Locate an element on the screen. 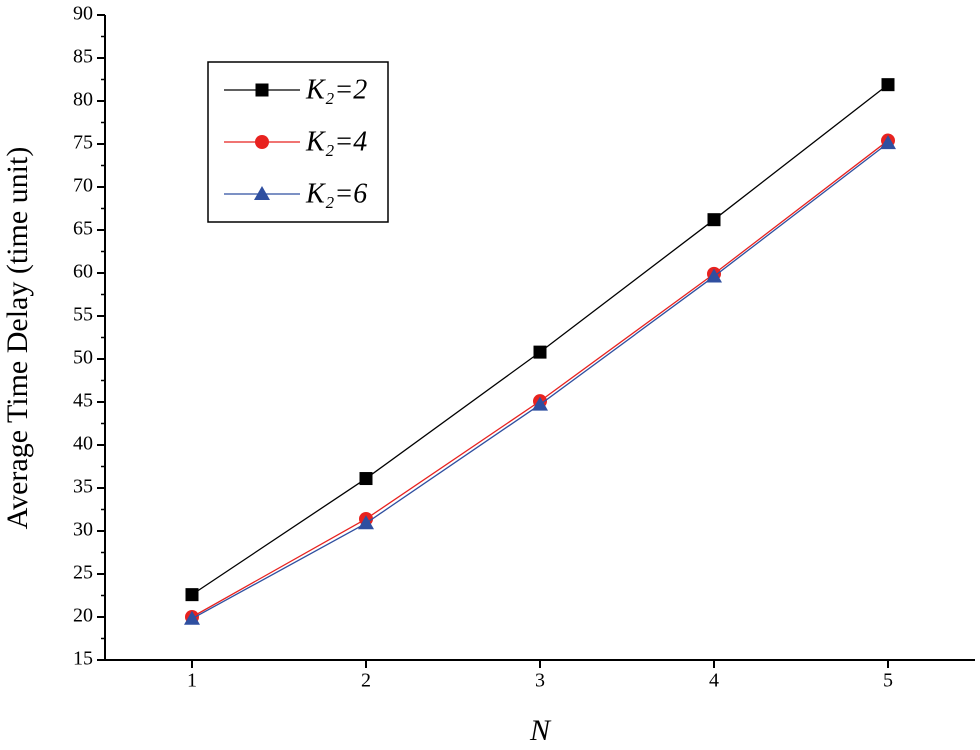 The width and height of the screenshot is (980, 750). y-tick-label: 55 is located at coordinates (83, 315).